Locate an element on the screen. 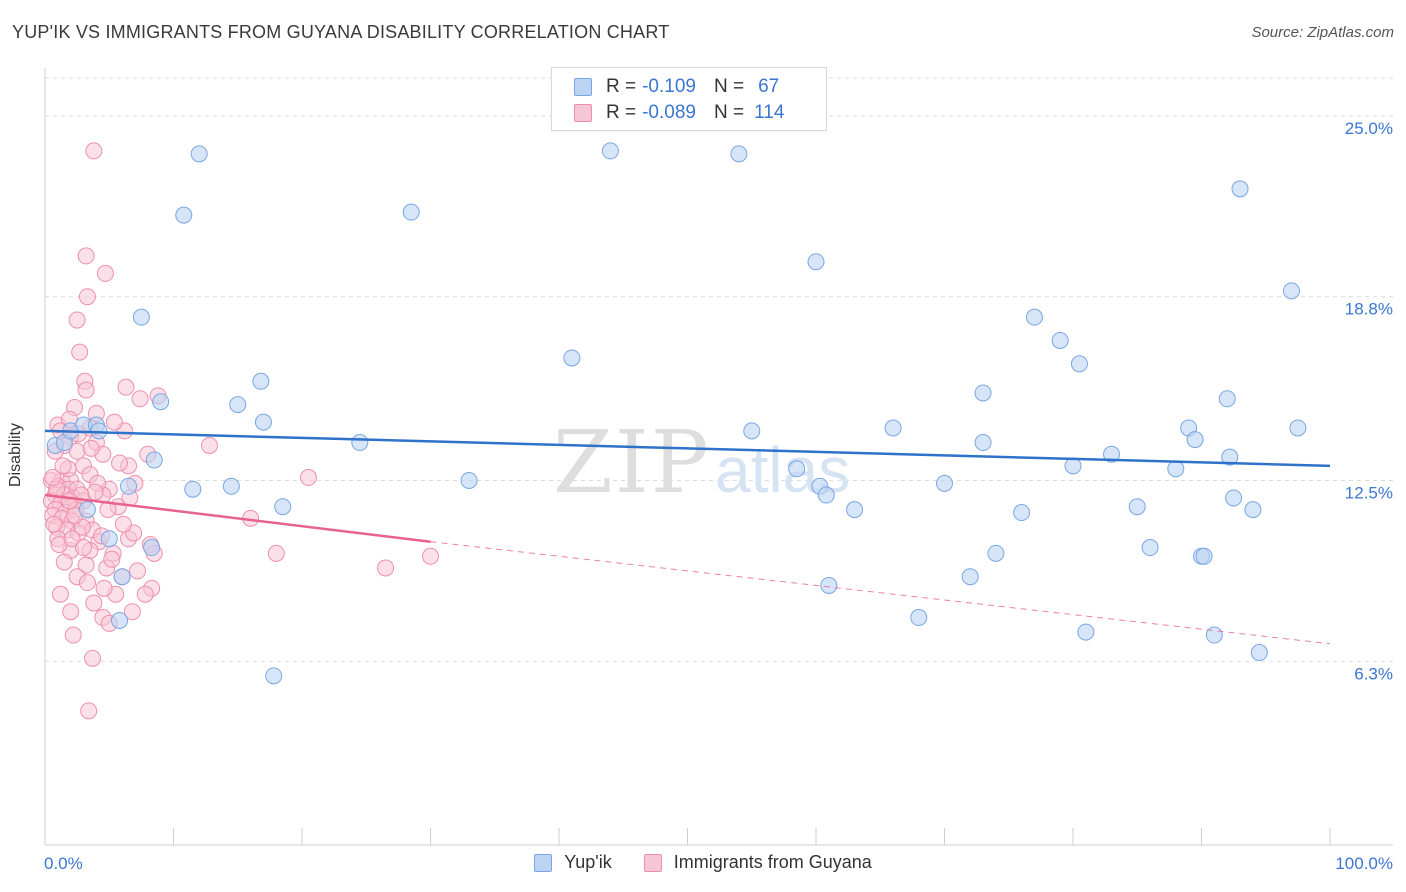 Image resolution: width=1406 pixels, height=892 pixels. legend-item-yupik: Yup'ik is located at coordinates (573, 862).